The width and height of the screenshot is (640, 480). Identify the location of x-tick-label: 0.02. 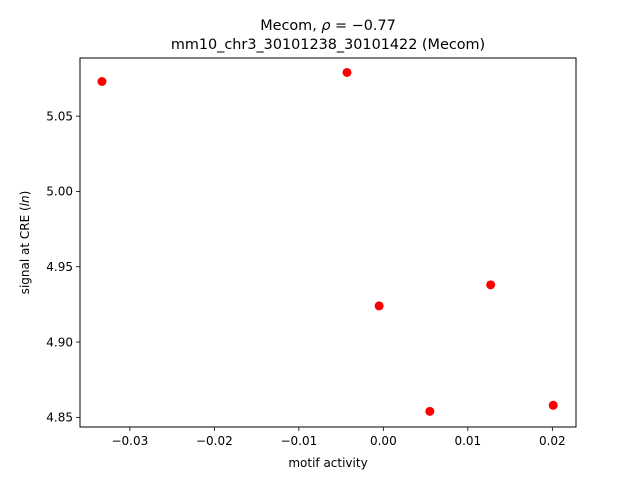
(552, 441).